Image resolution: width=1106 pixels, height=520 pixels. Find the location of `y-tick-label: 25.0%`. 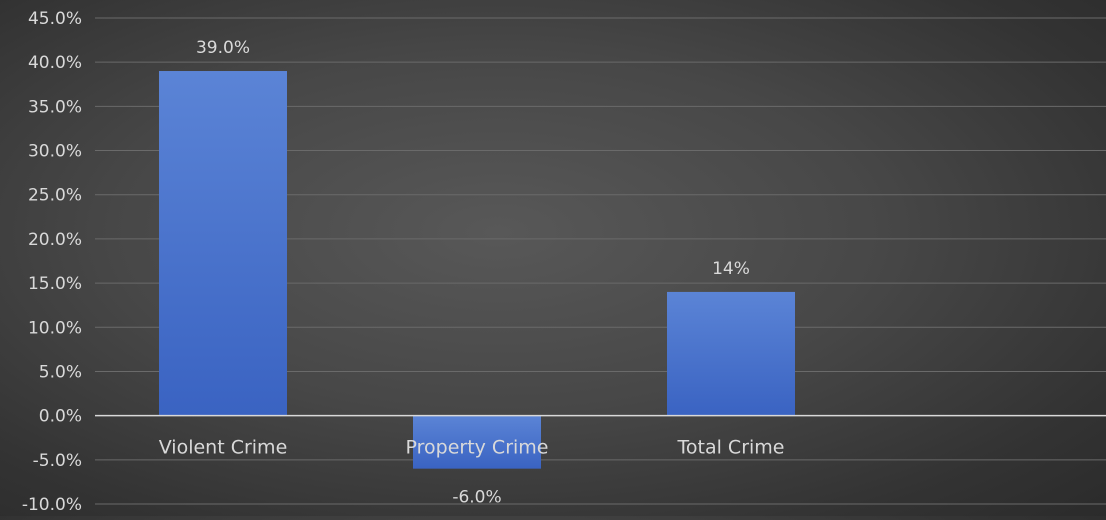

y-tick-label: 25.0% is located at coordinates (55, 196).